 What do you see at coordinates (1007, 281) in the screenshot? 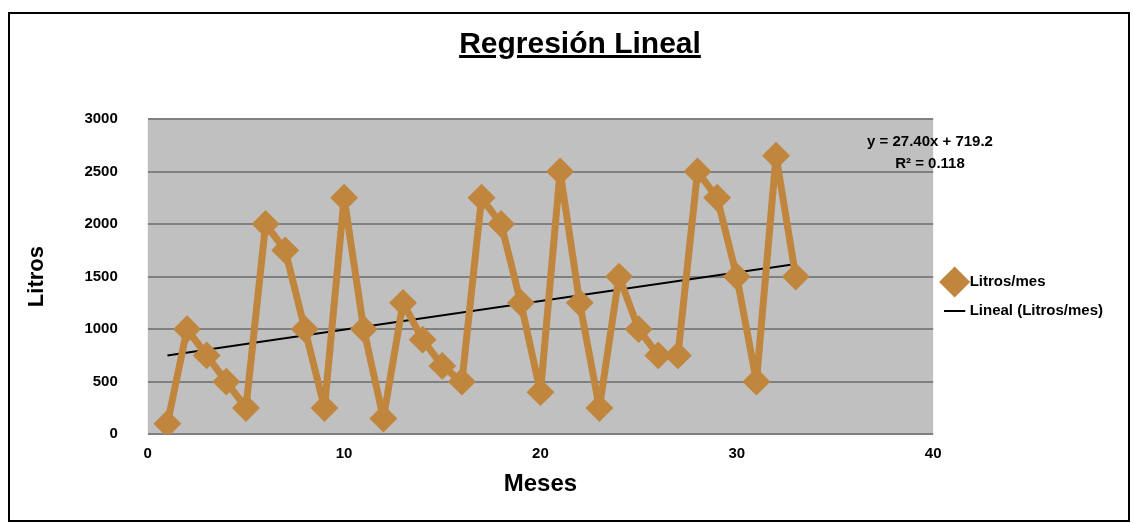
I see `legend-label: Litros/mes` at bounding box center [1007, 281].